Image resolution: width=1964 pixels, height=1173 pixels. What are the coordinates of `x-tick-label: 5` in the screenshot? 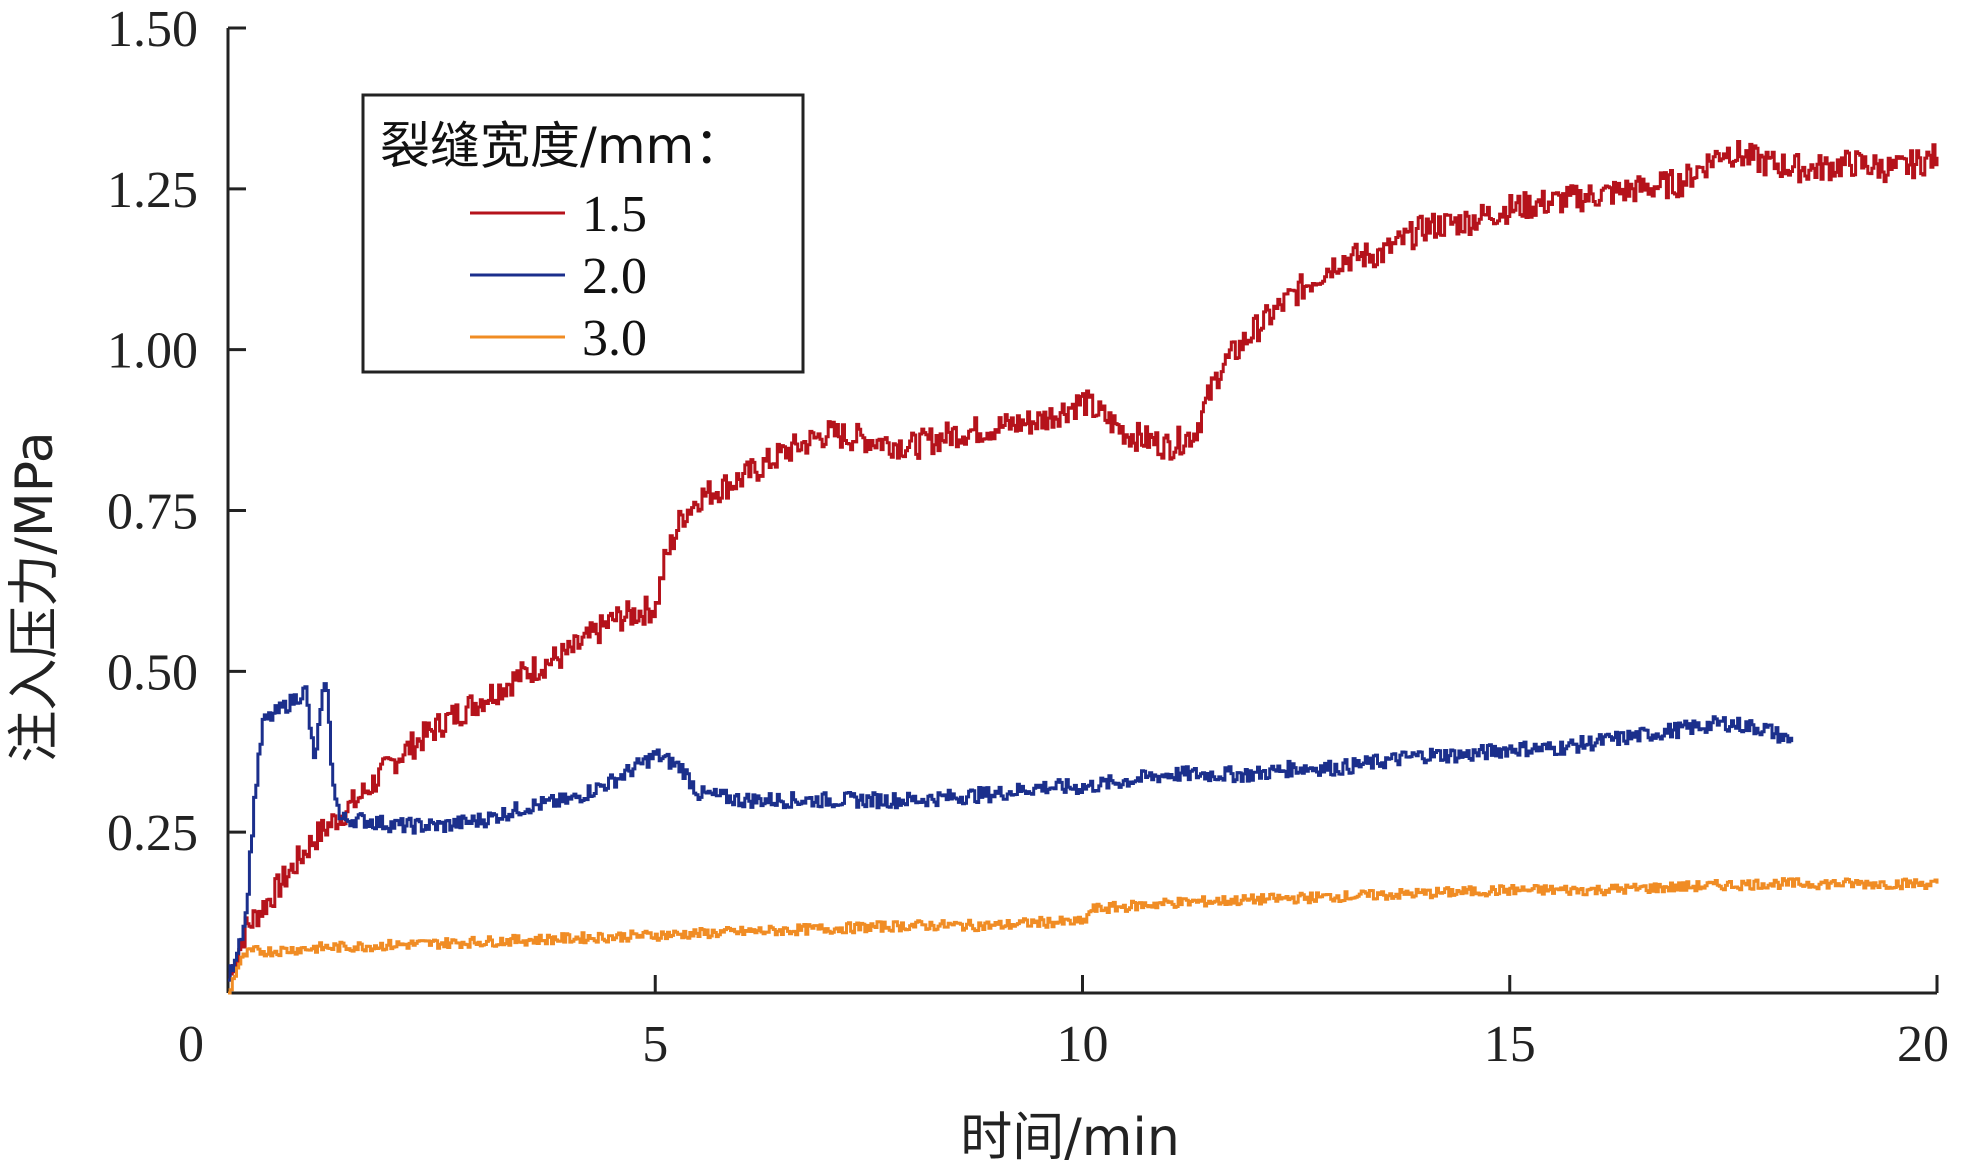 It's located at (655, 1044).